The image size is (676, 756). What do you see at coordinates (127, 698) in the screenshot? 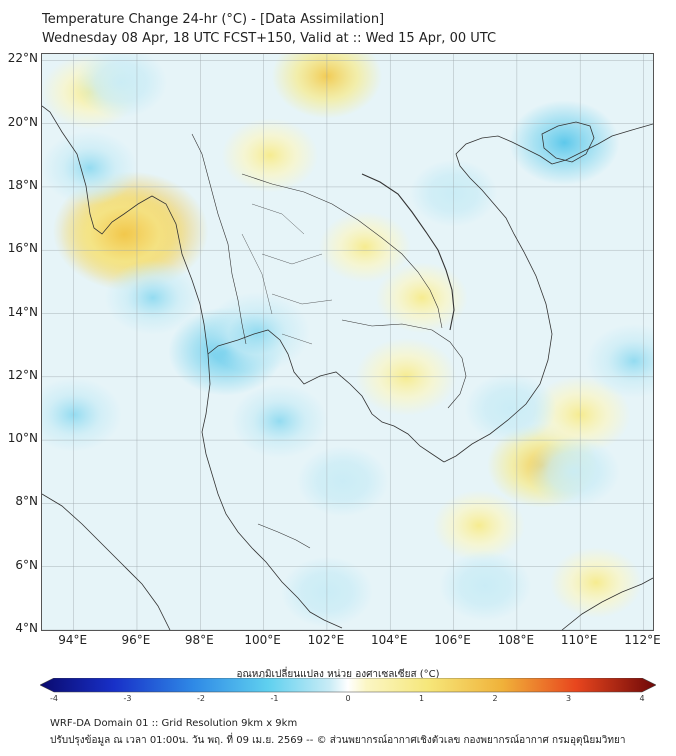
I see `colorbar-tick-label: -3` at bounding box center [127, 698].